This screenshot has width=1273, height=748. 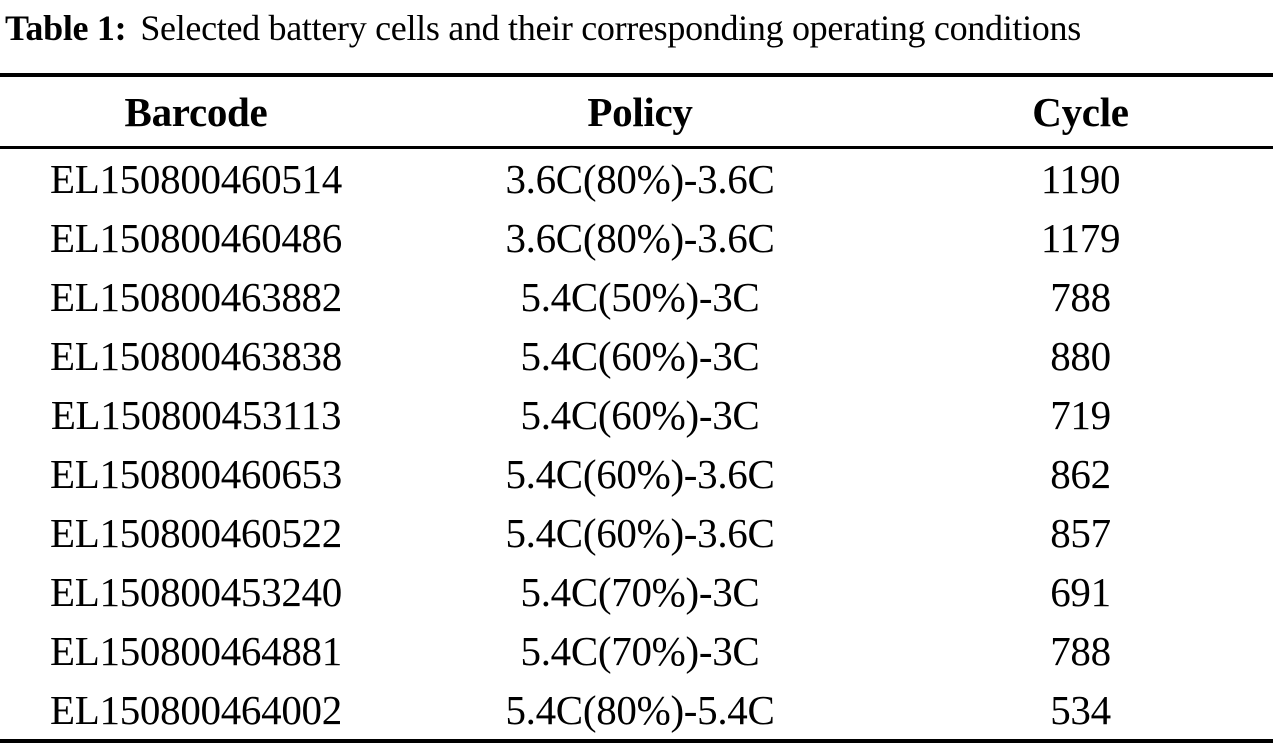 What do you see at coordinates (196, 532) in the screenshot?
I see `barcode-cell: EL150800460522` at bounding box center [196, 532].